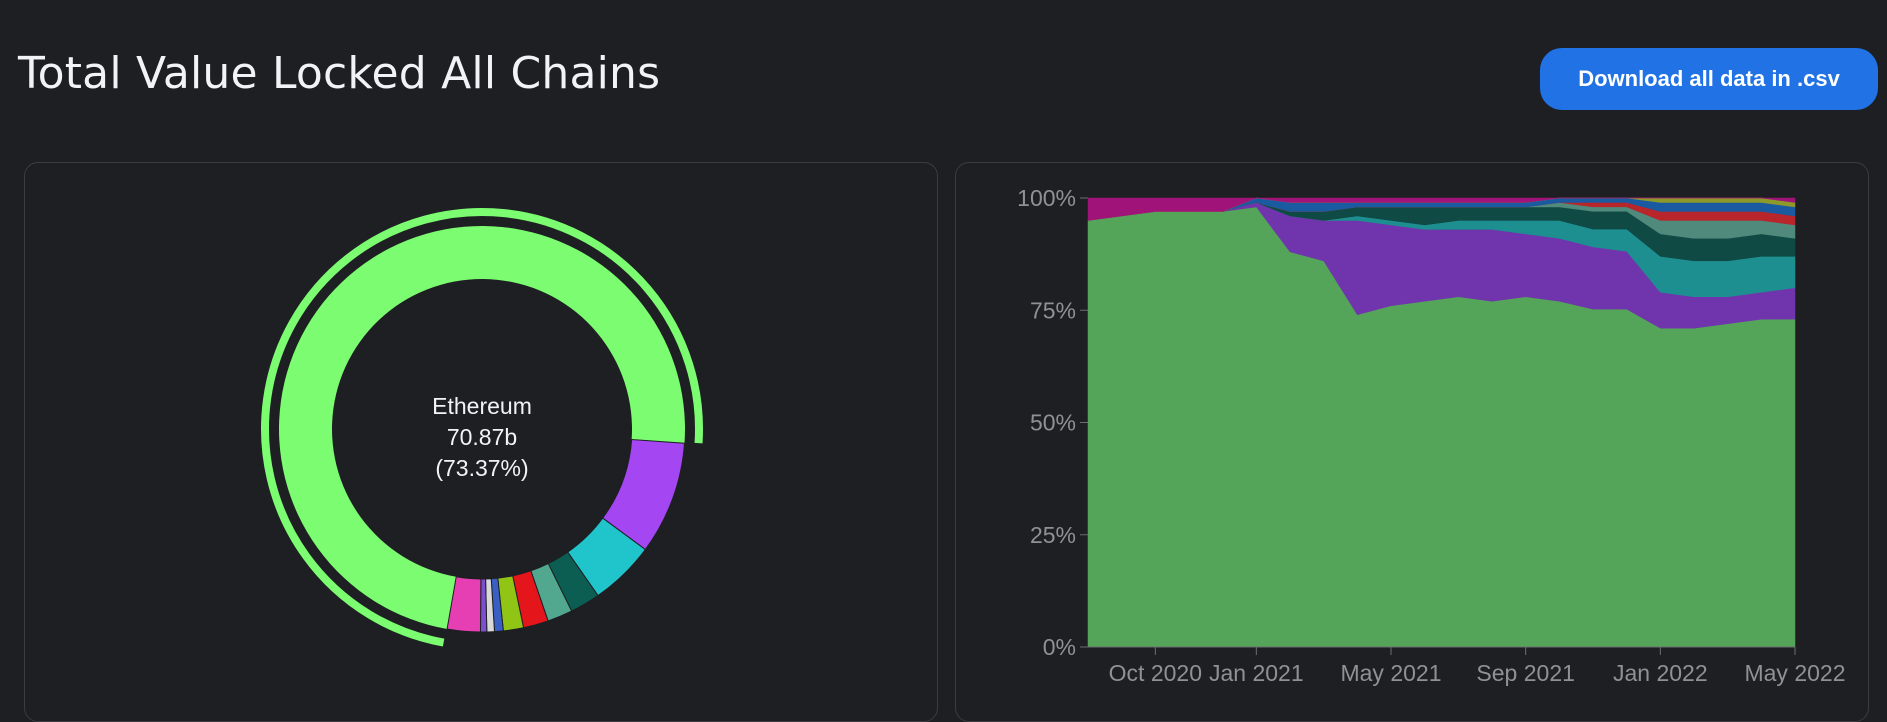  I want to click on download-csv-button: Download all data in .csv, so click(1709, 79).